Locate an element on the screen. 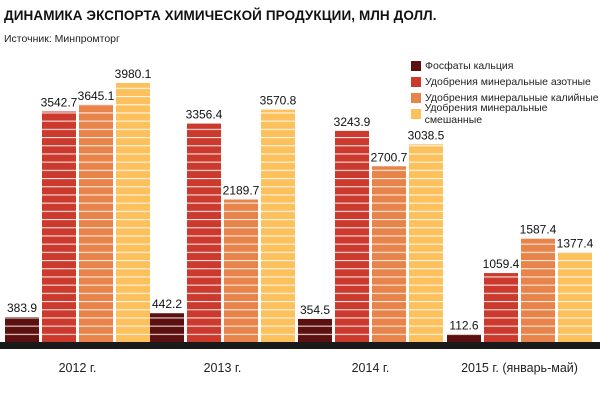 The image size is (600, 400). x-axis-baseline is located at coordinates (300, 345).